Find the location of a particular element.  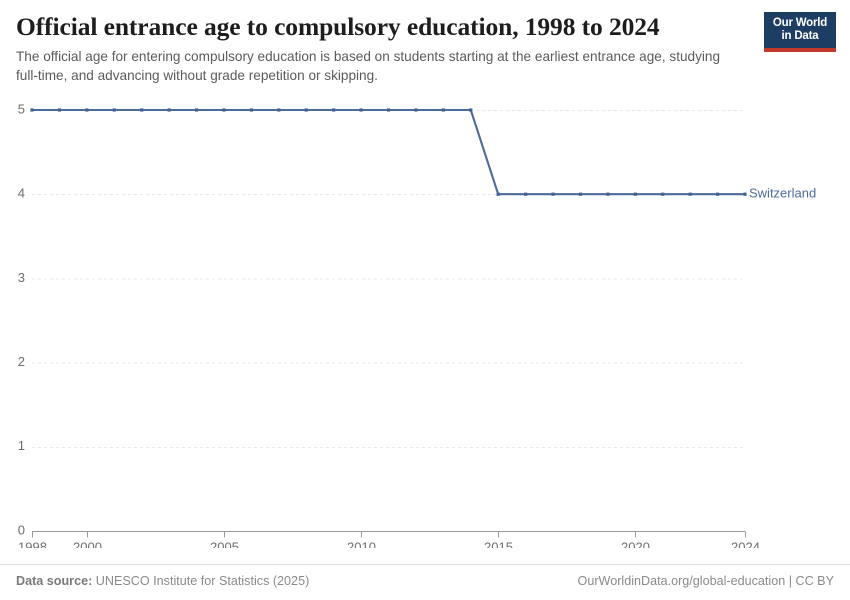

x-axis is located at coordinates (389, 534).